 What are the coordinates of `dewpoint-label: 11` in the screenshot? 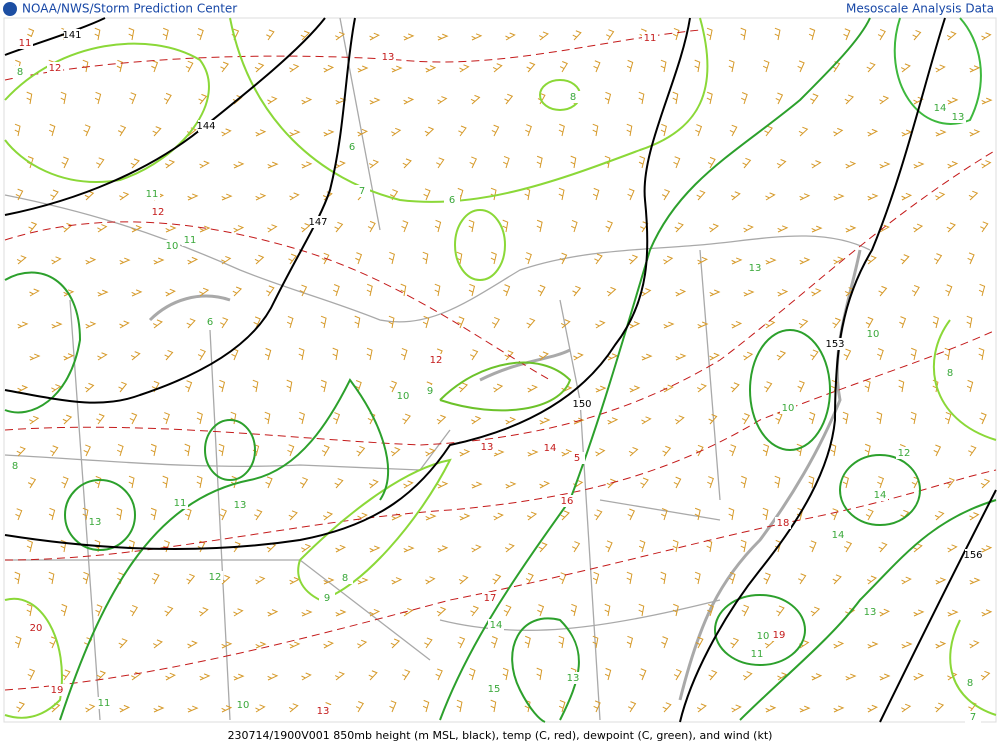 It's located at (180, 503).